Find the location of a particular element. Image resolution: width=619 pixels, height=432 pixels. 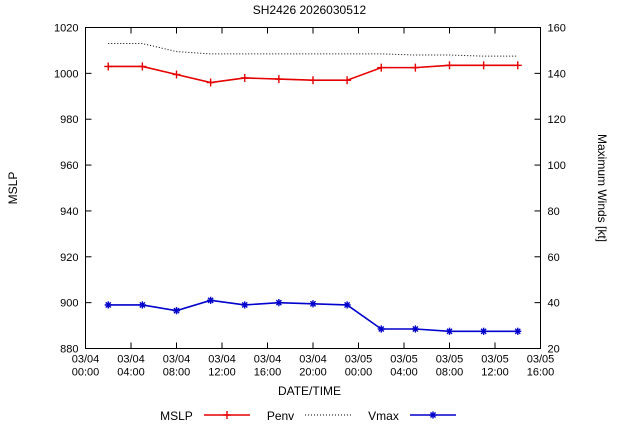

legend-item-penv: Penv is located at coordinates (310, 416).